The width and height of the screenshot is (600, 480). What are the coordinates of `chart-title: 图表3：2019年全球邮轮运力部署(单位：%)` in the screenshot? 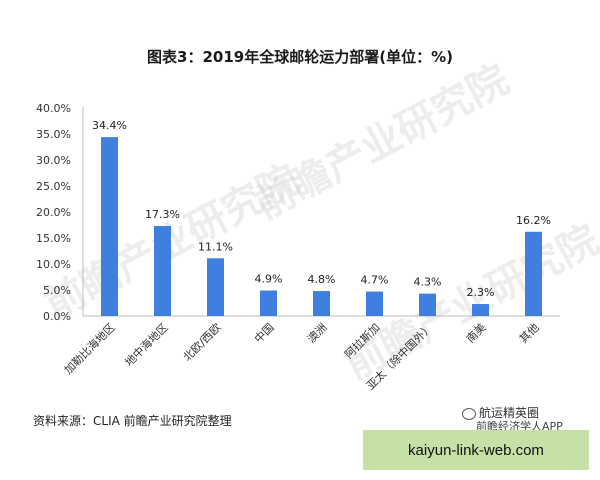 It's located at (300, 57).